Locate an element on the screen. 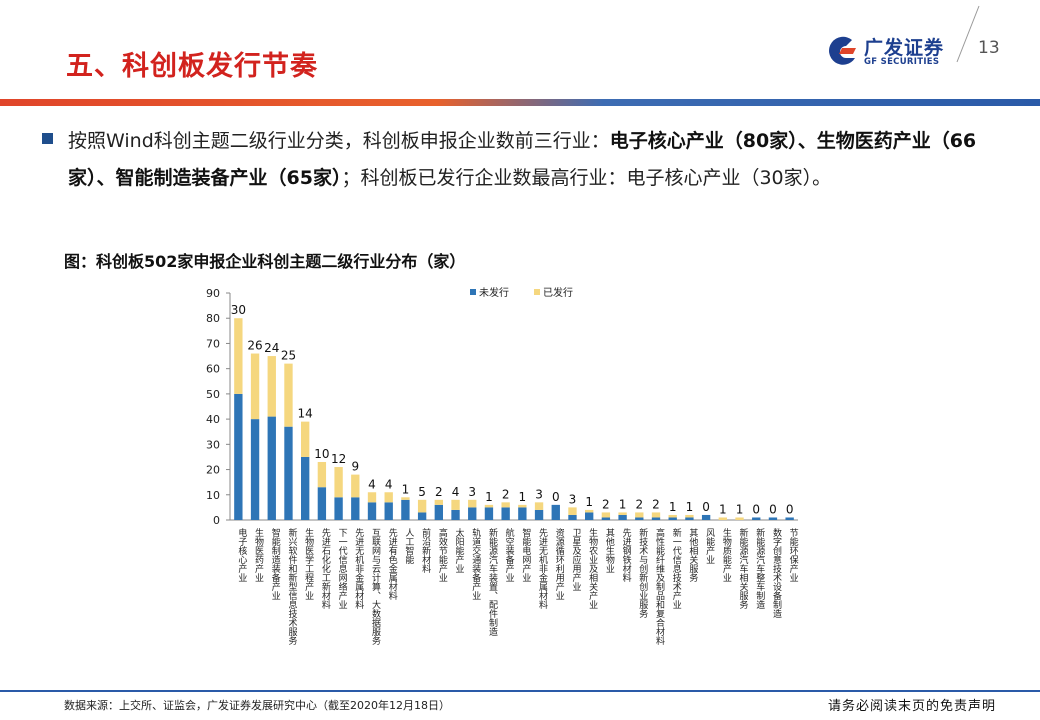  category-label: 生物质能产业 is located at coordinates (726, 554).